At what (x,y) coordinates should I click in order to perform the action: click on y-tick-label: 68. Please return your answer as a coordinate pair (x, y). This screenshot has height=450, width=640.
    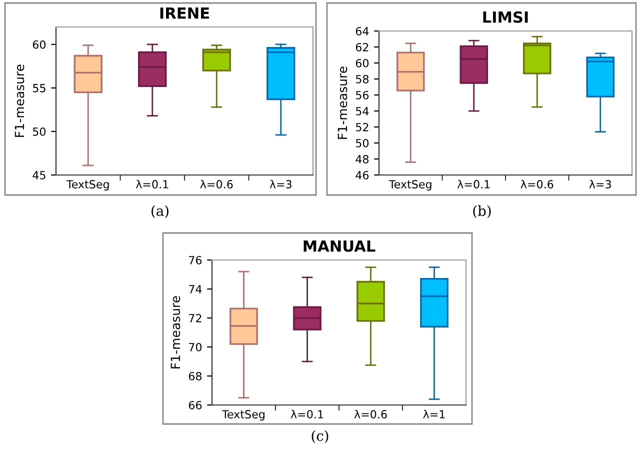
    Looking at the image, I should click on (195, 376).